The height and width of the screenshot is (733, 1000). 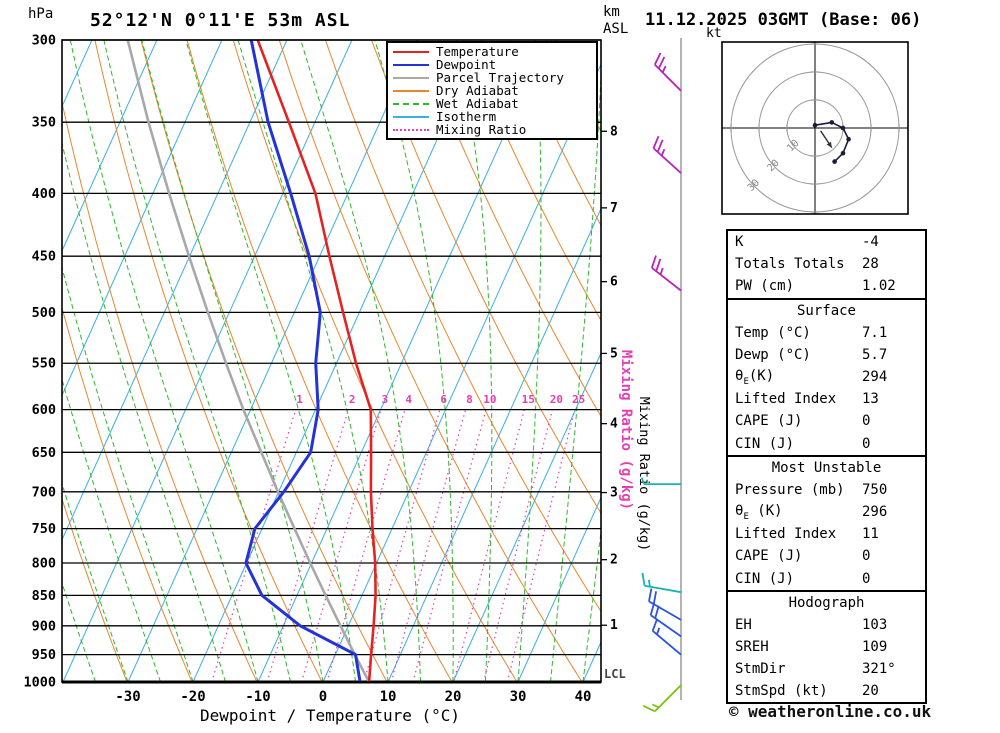 What do you see at coordinates (661, 375) in the screenshot?
I see `wind-barb-column` at bounding box center [661, 375].